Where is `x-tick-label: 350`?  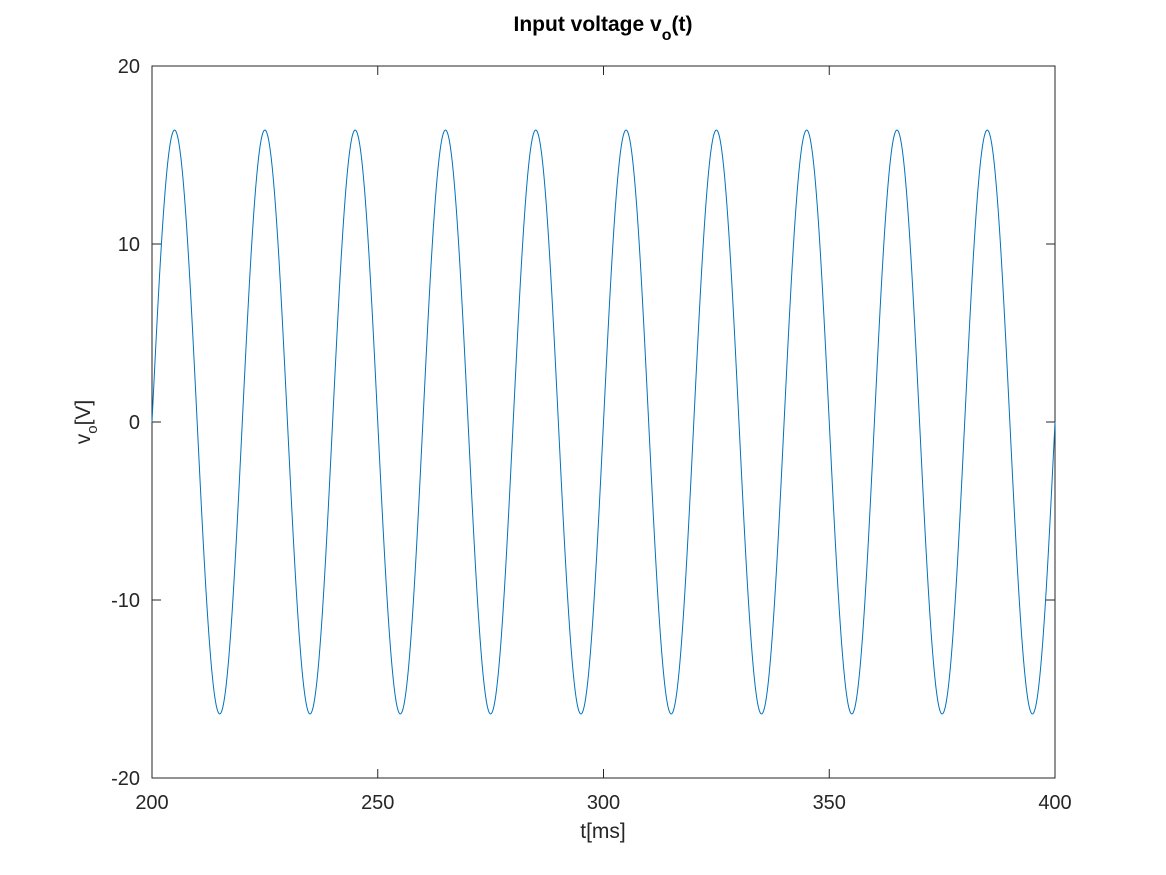 x-tick-label: 350 is located at coordinates (829, 803).